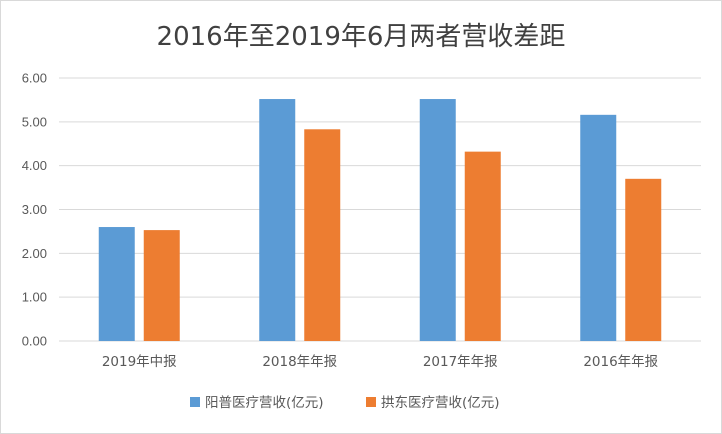  Describe the element at coordinates (620, 362) in the screenshot. I see `x-category-label: 2016年年报` at that location.